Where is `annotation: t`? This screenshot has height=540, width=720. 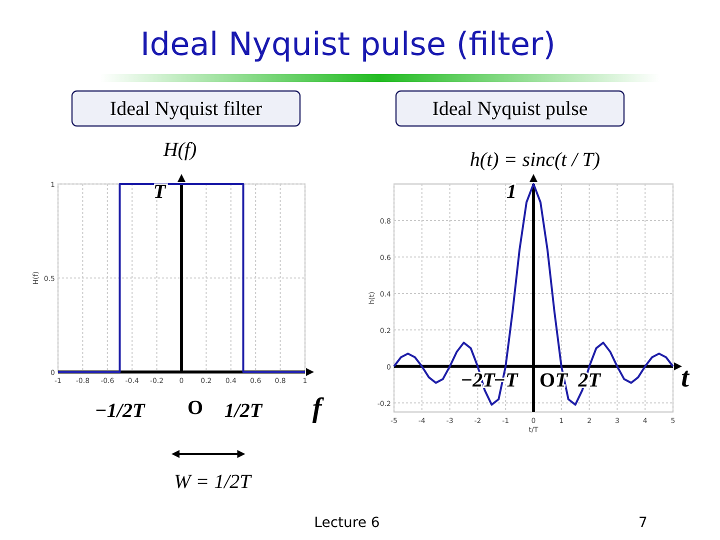 annotation: t is located at coordinates (685, 378).